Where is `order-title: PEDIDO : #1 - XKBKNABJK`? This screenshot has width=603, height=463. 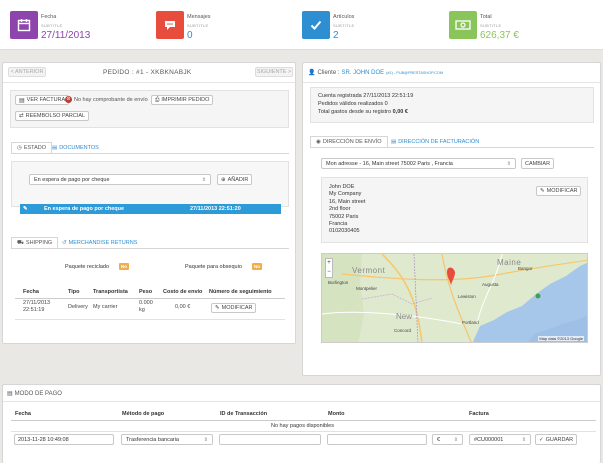
order-title: PEDIDO : #1 - XKBKNABJK is located at coordinates (147, 72).